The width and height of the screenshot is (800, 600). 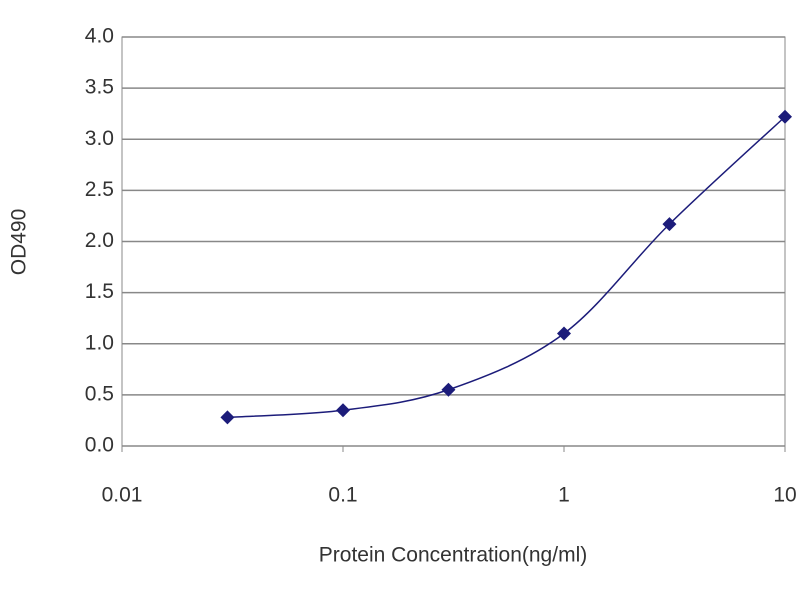 I want to click on y-tick-label: 2.0, so click(x=99, y=240).